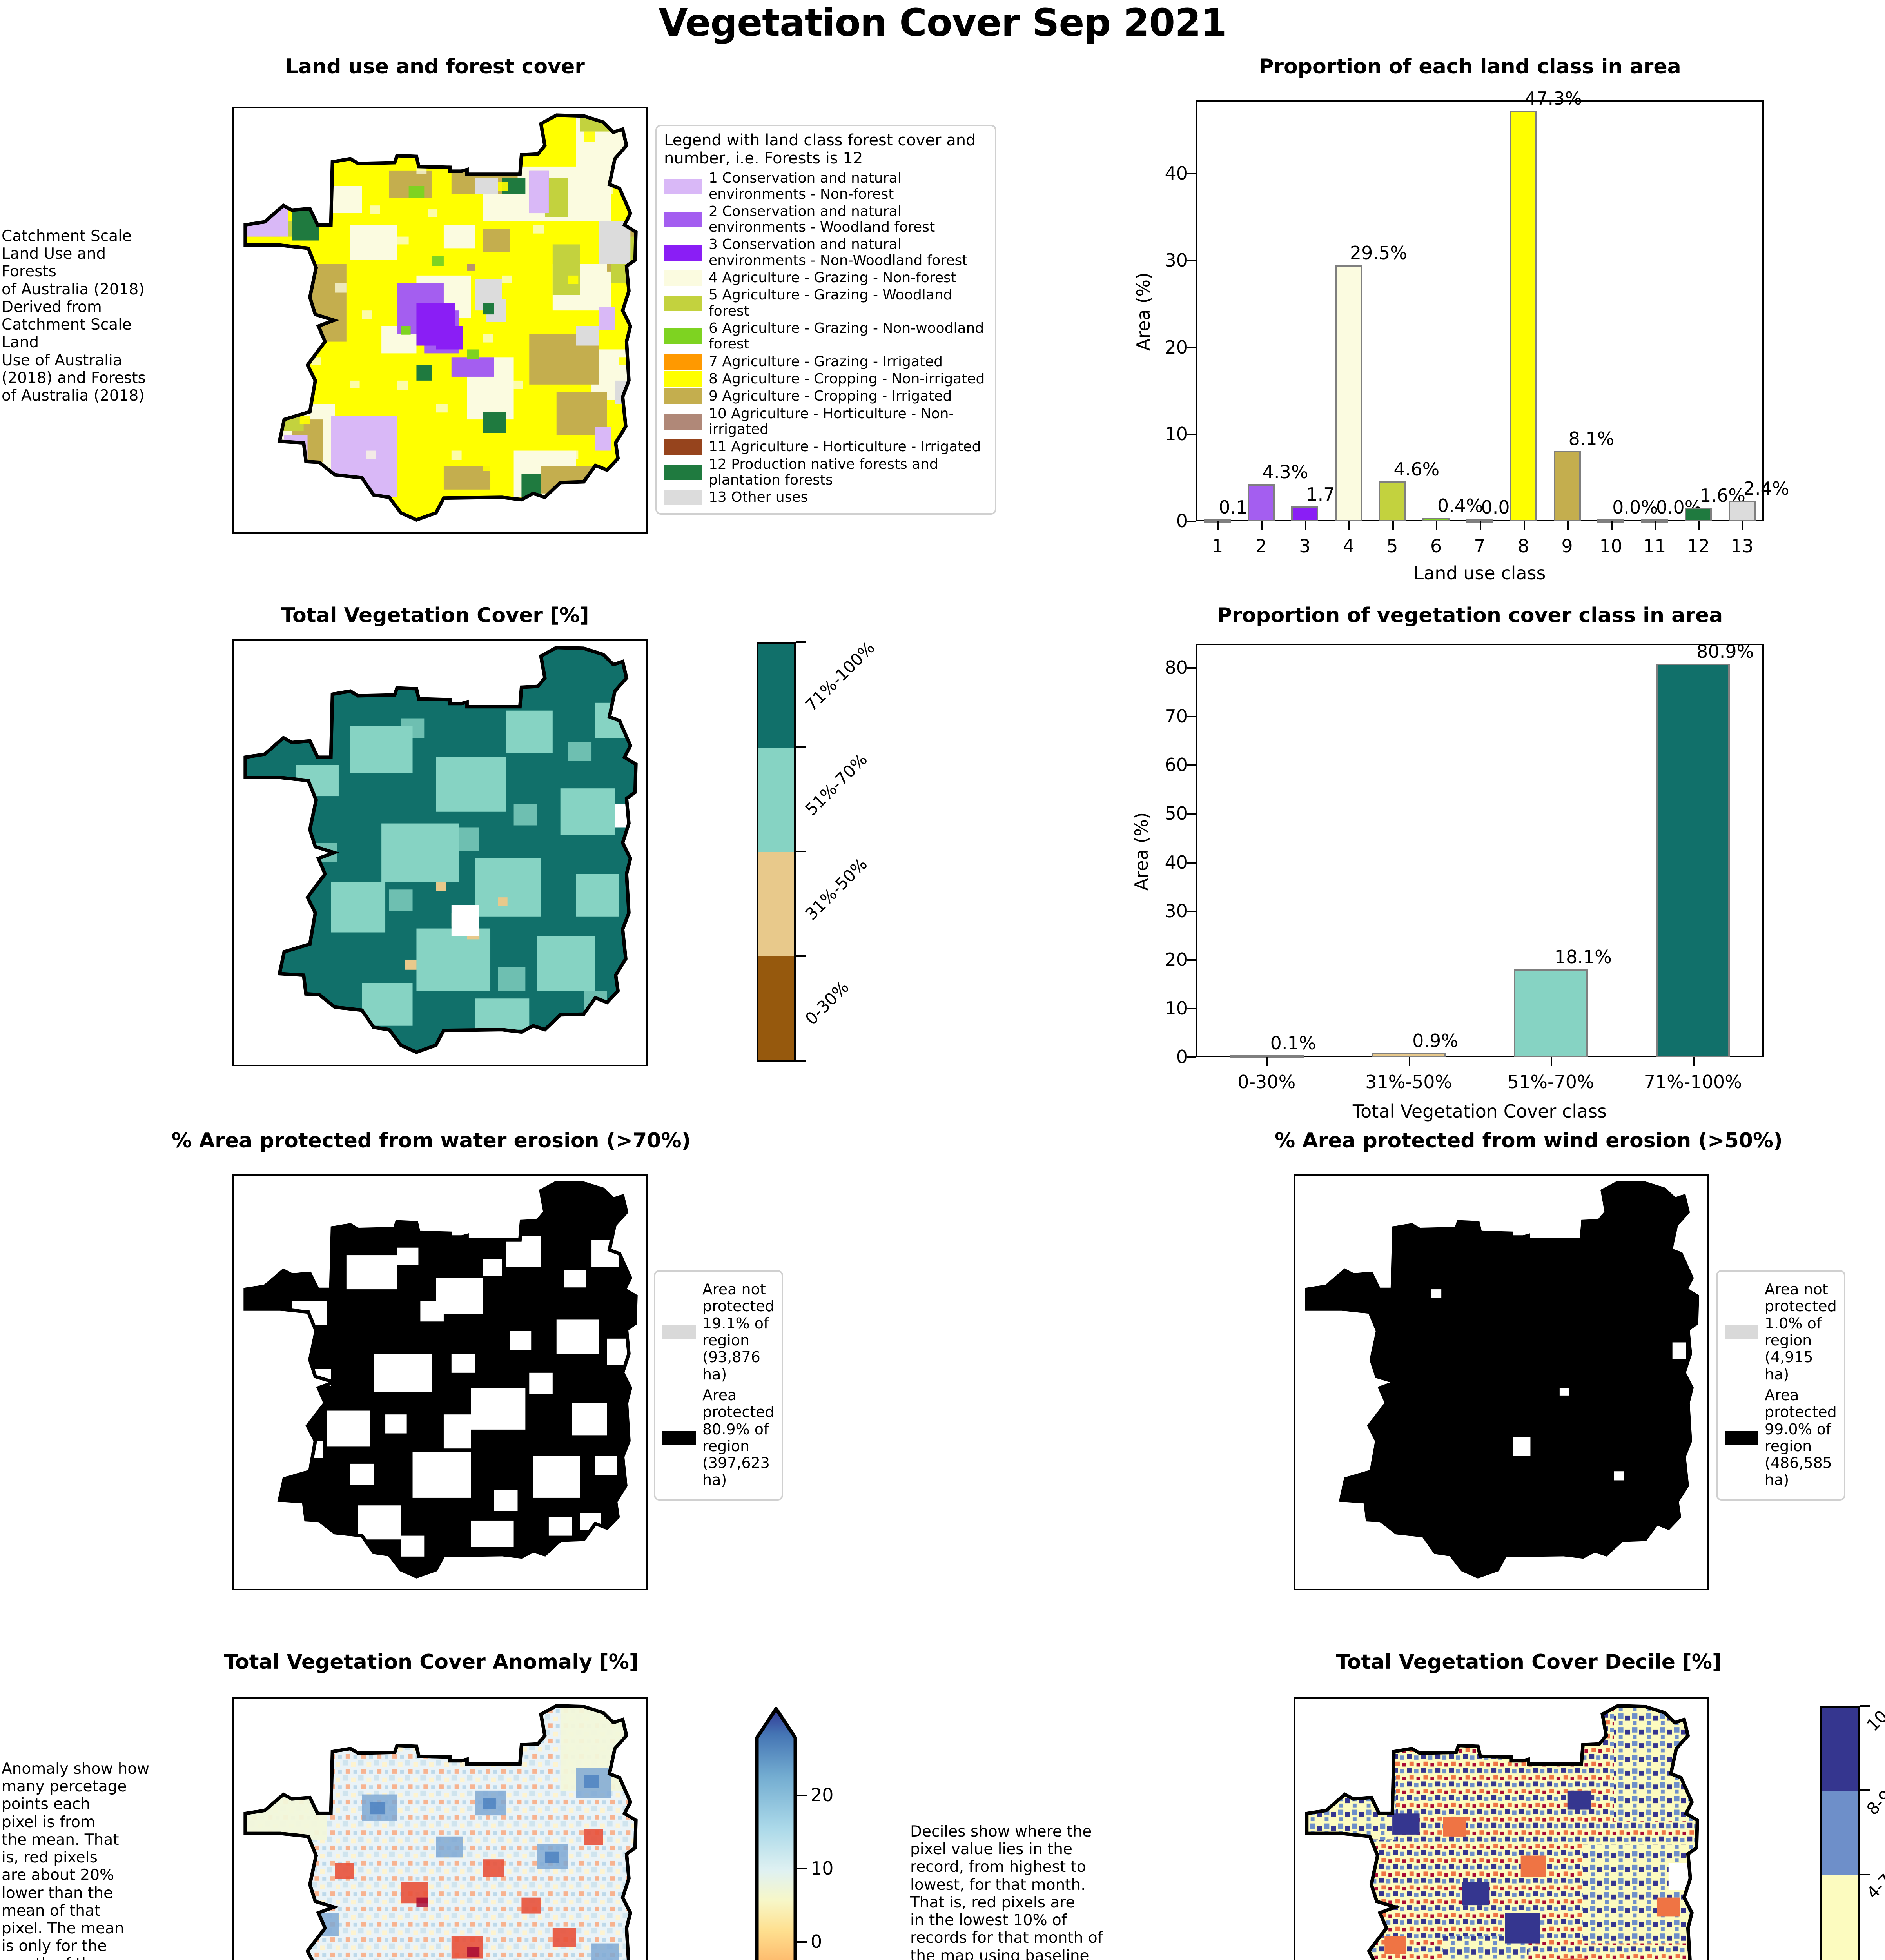 Image resolution: width=1885 pixels, height=1960 pixels. What do you see at coordinates (1176, 716) in the screenshot?
I see `y-axis-tick-label: 70` at bounding box center [1176, 716].